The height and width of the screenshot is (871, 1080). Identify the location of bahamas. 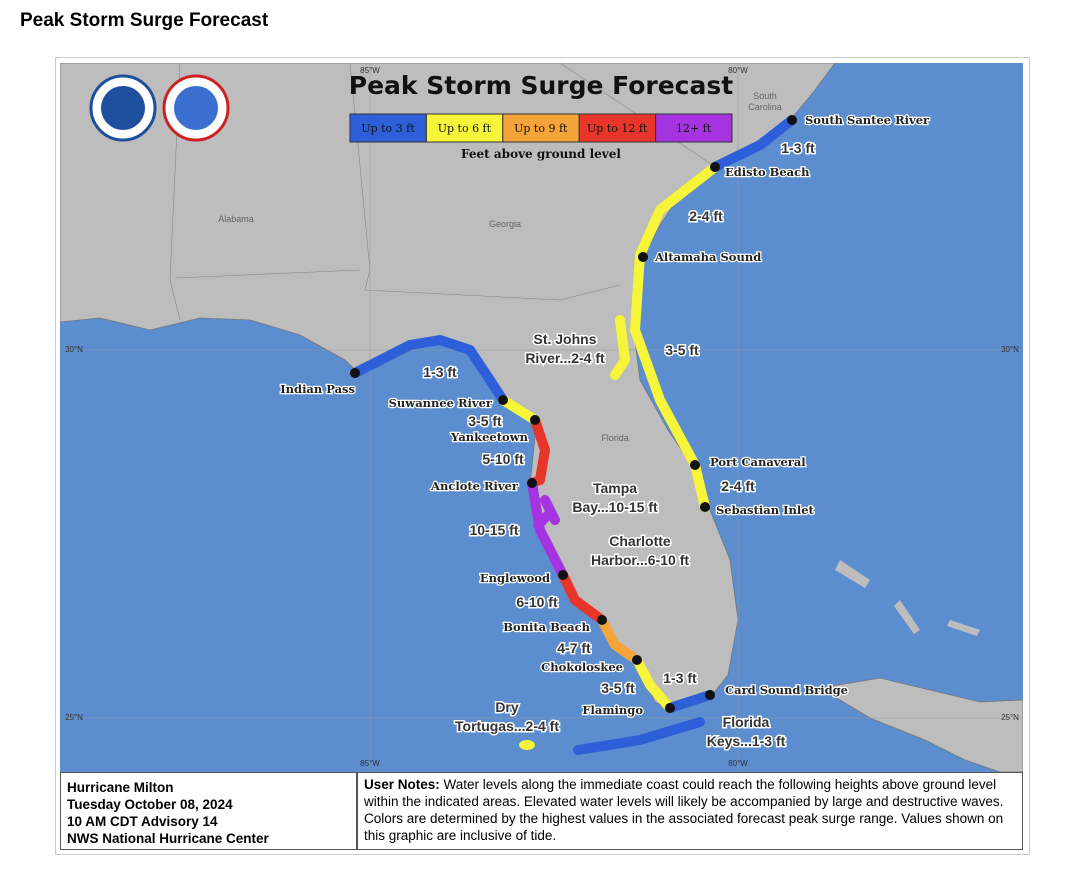
(907, 598).